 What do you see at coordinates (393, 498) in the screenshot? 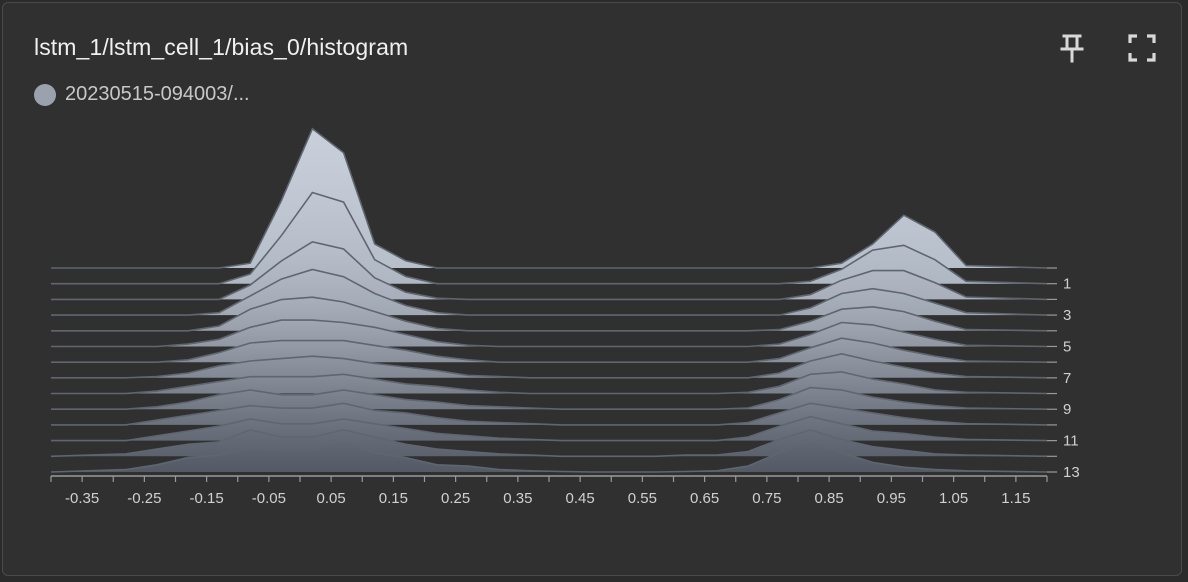
I see `x-tick-label: 0.15` at bounding box center [393, 498].